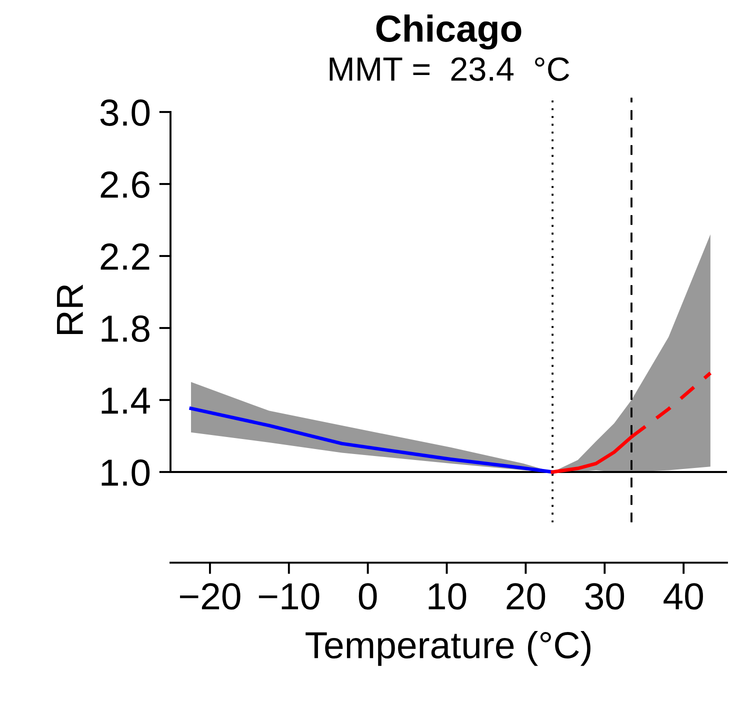 This screenshot has height=705, width=729. Describe the element at coordinates (289, 596) in the screenshot. I see `x-tick-label: −10` at that location.